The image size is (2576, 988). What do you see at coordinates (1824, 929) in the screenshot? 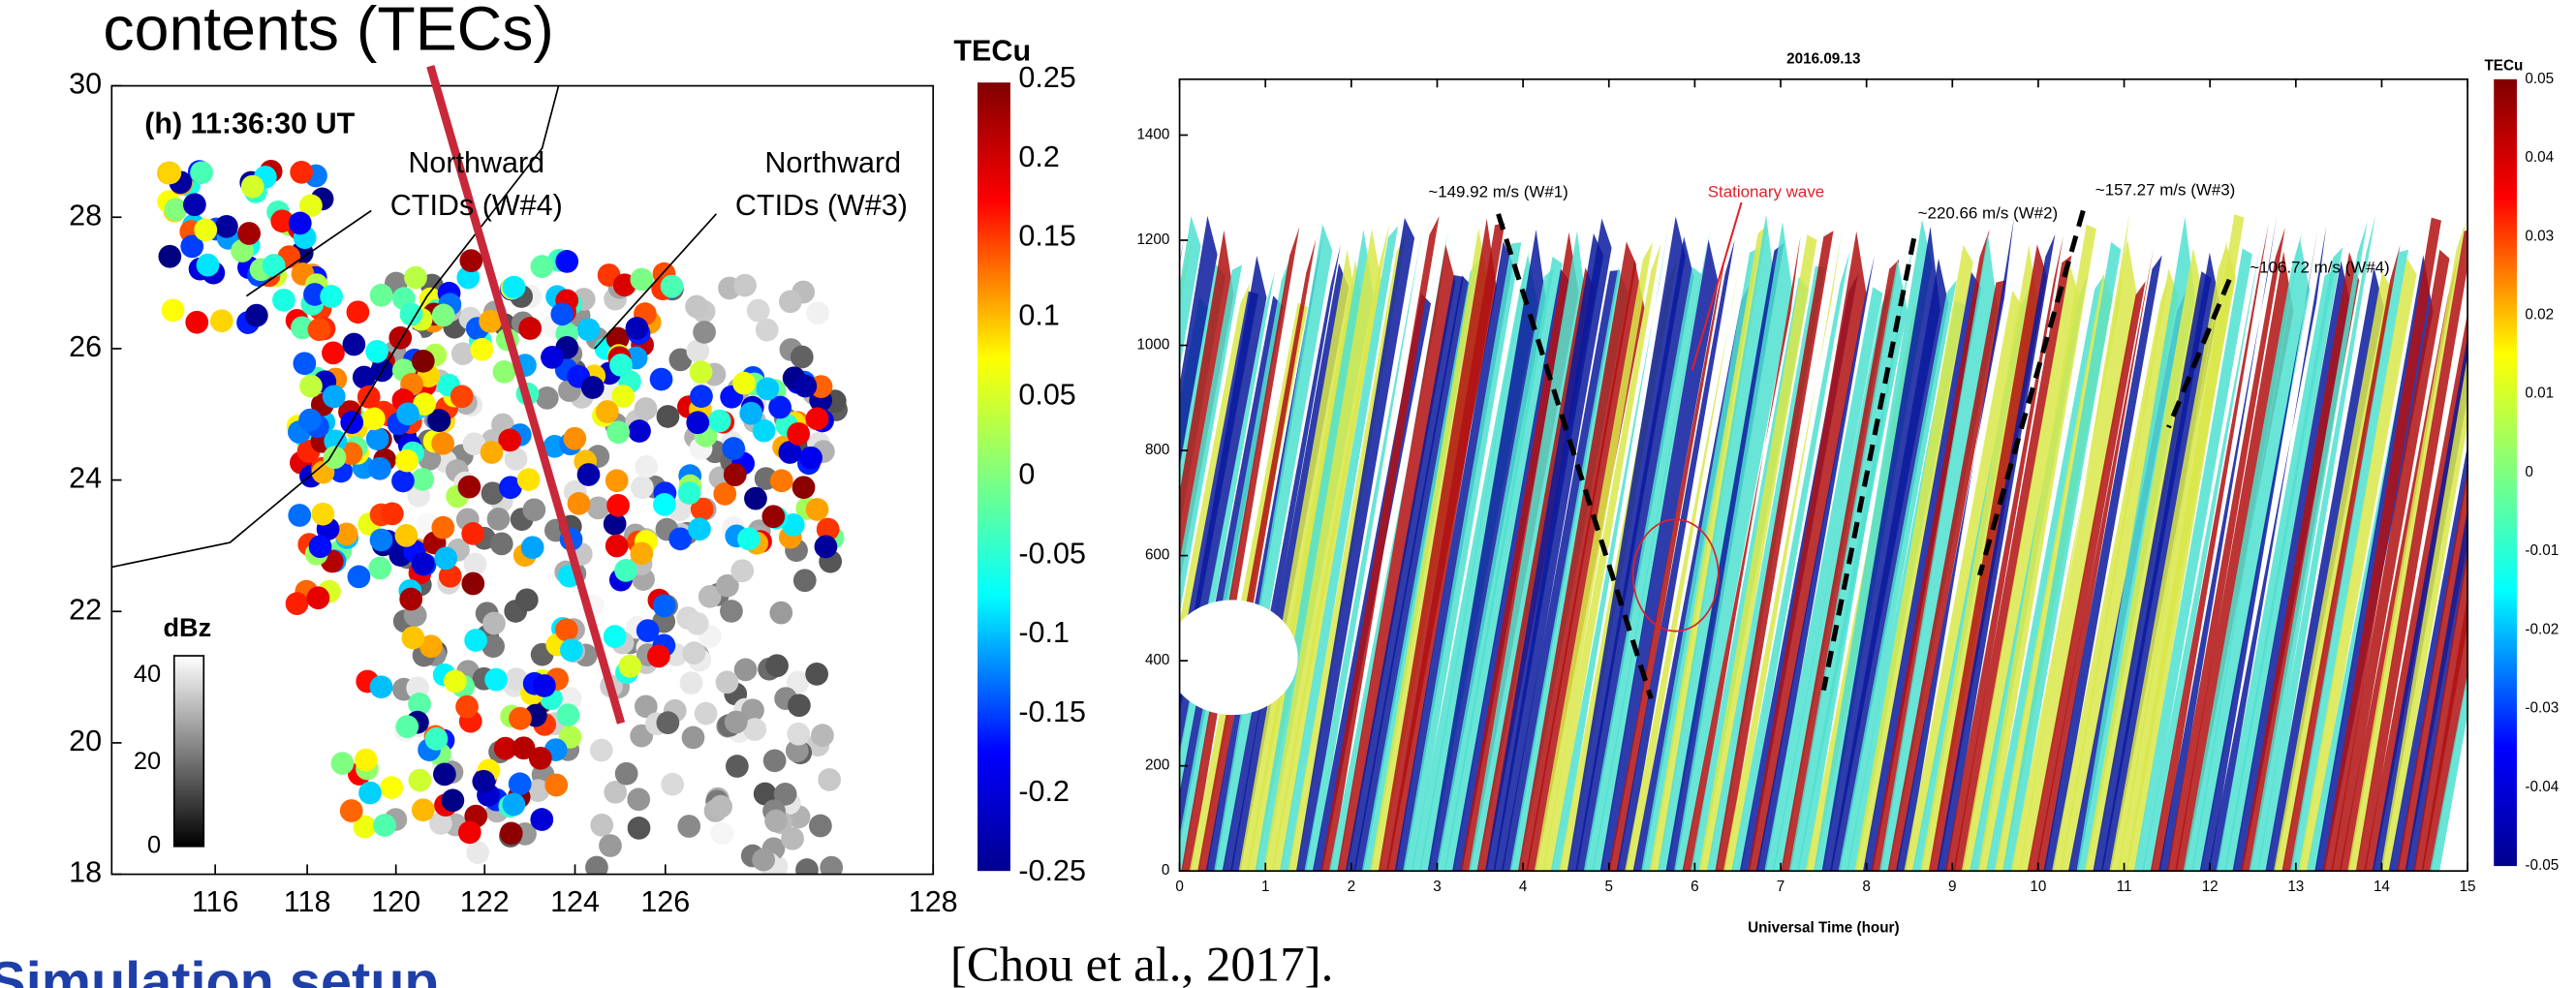
I see `x-axis-label: Universal Time (hour)` at bounding box center [1824, 929].